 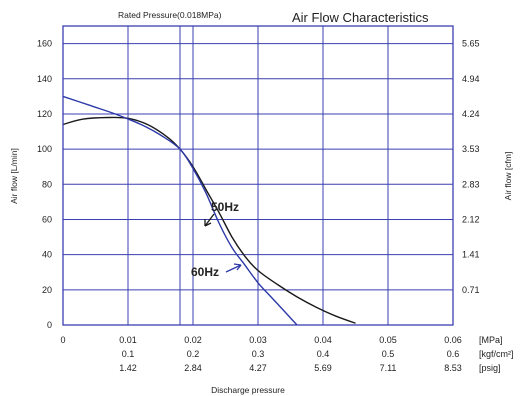 What do you see at coordinates (193, 340) in the screenshot?
I see `x-tick-mpa-label-2: 0.02` at bounding box center [193, 340].